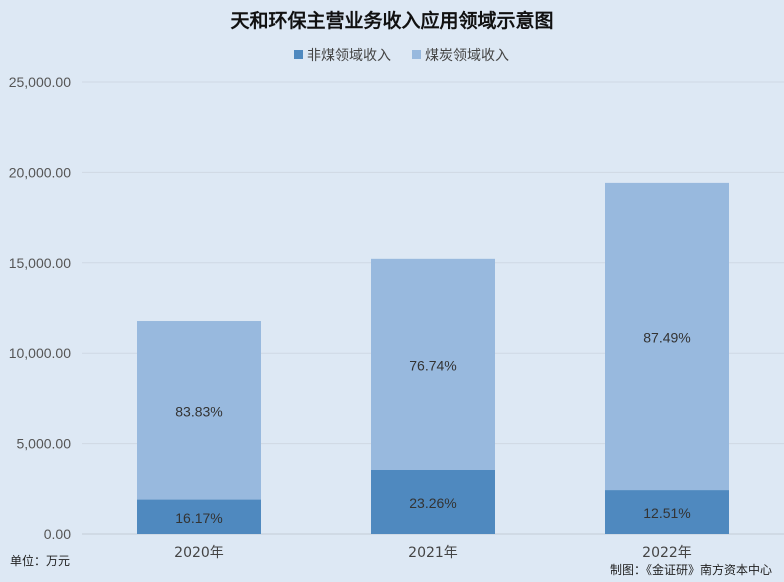 This screenshot has width=784, height=582. I want to click on y-tick-label: 5,000.00, so click(44, 444).